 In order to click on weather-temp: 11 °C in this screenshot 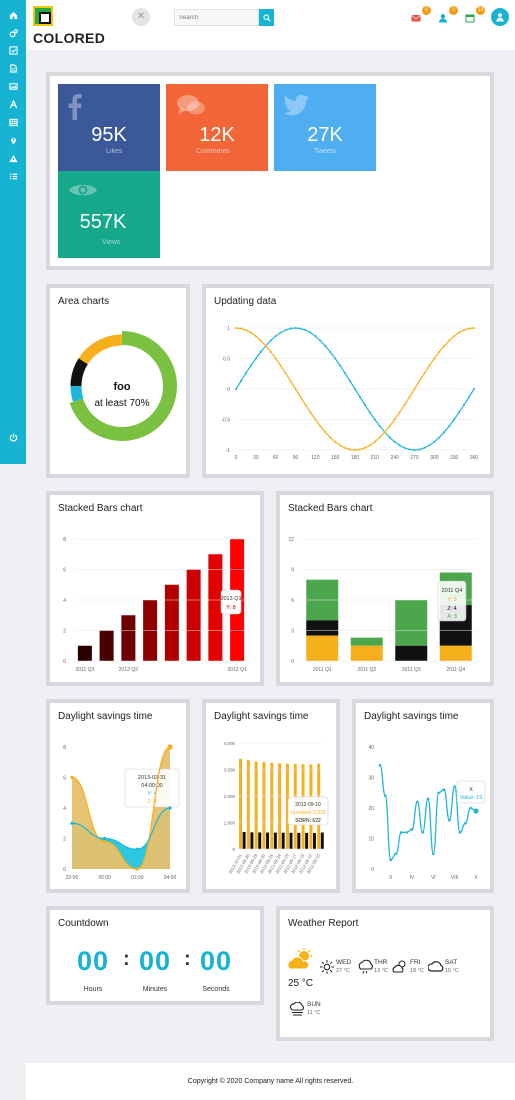, I will do `click(314, 1013)`.